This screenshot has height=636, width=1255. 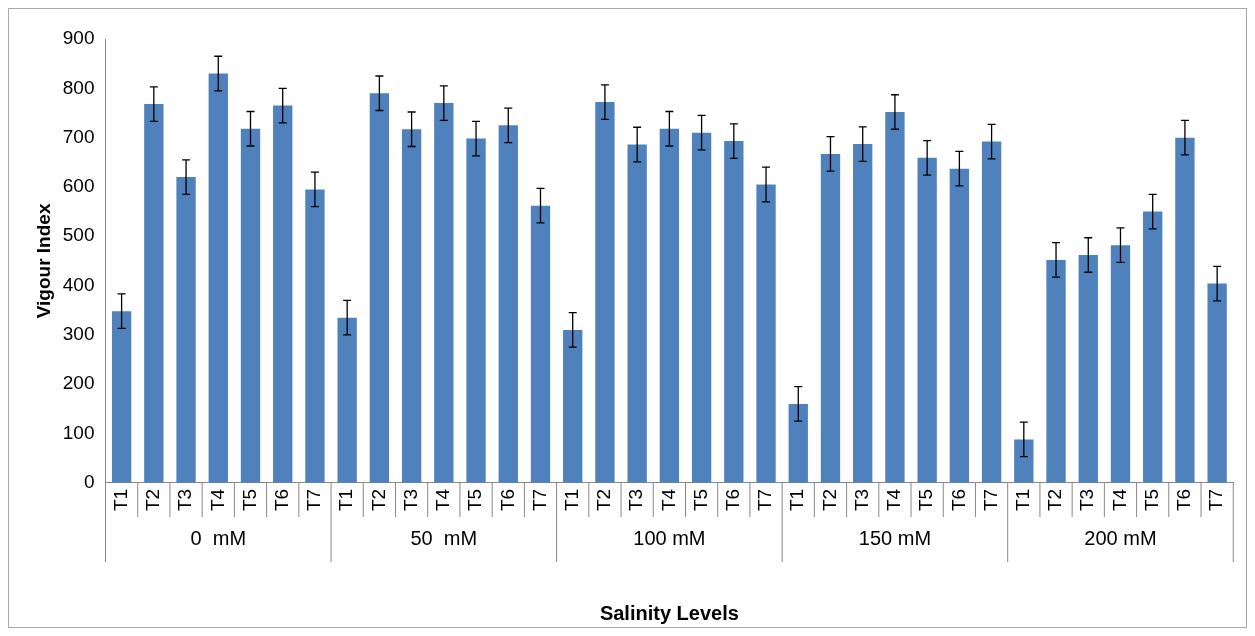 I want to click on y-tick-label: 800, so click(x=78, y=87).